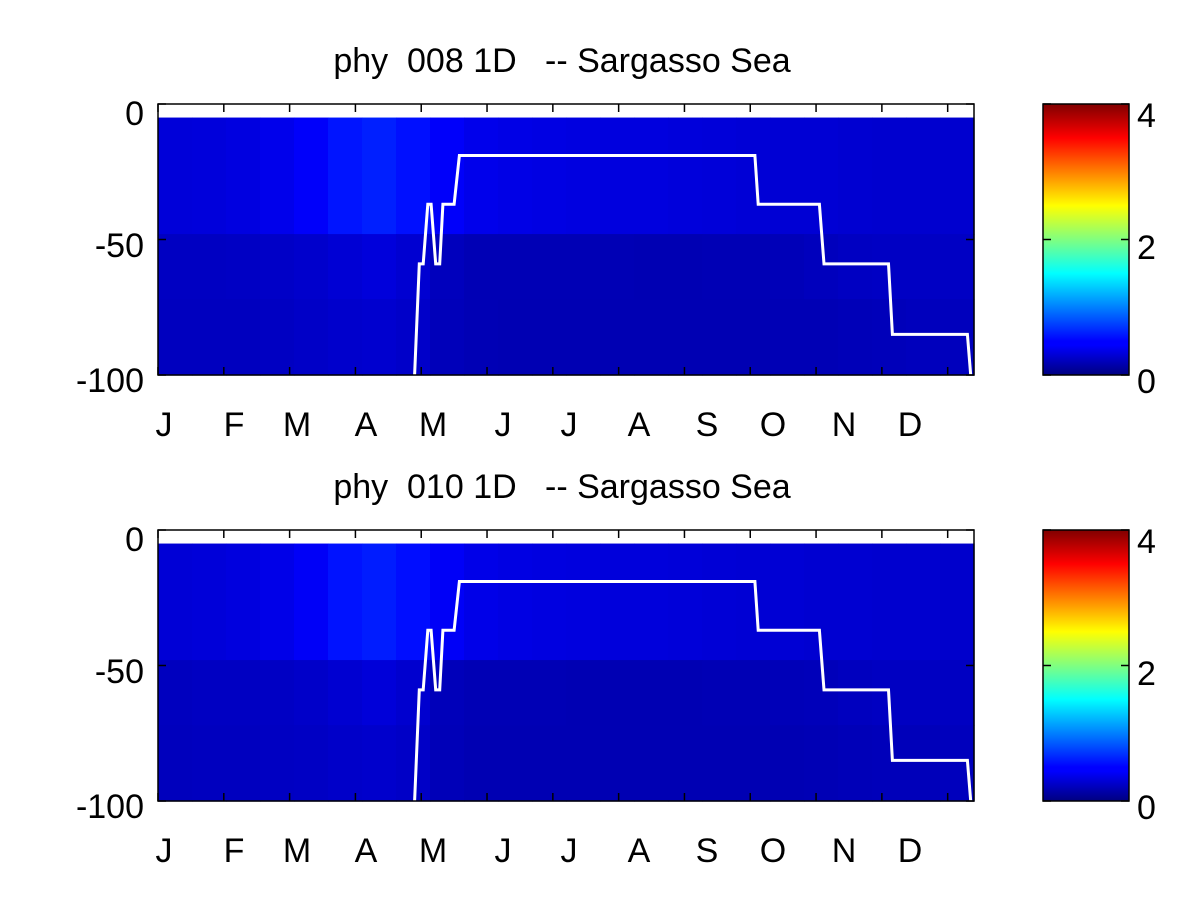 The image size is (1202, 900). What do you see at coordinates (539, 425) in the screenshot?
I see `panel-1-x-tick-labels: J F M A M J J A S O N D` at bounding box center [539, 425].